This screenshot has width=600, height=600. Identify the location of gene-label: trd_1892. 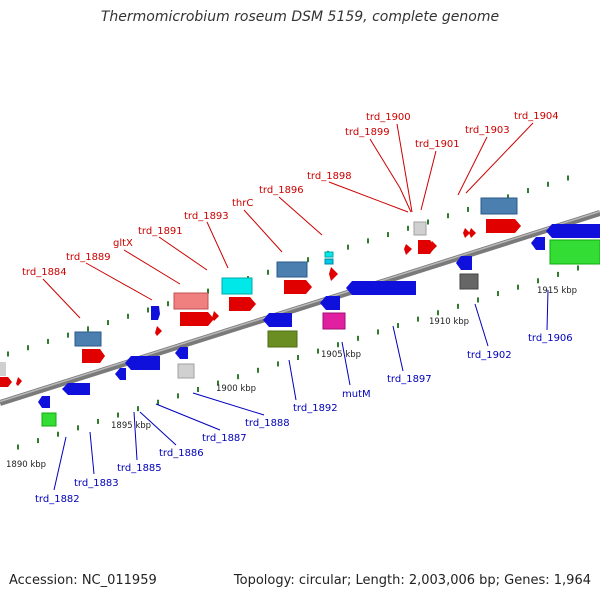
(315, 408).